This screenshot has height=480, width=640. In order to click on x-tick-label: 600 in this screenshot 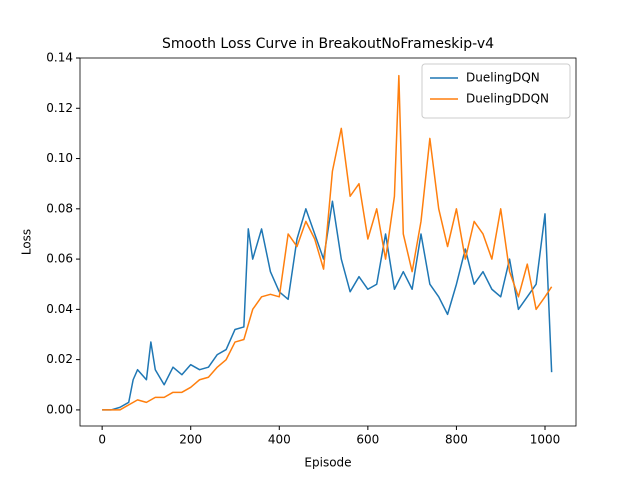, I will do `click(367, 440)`.